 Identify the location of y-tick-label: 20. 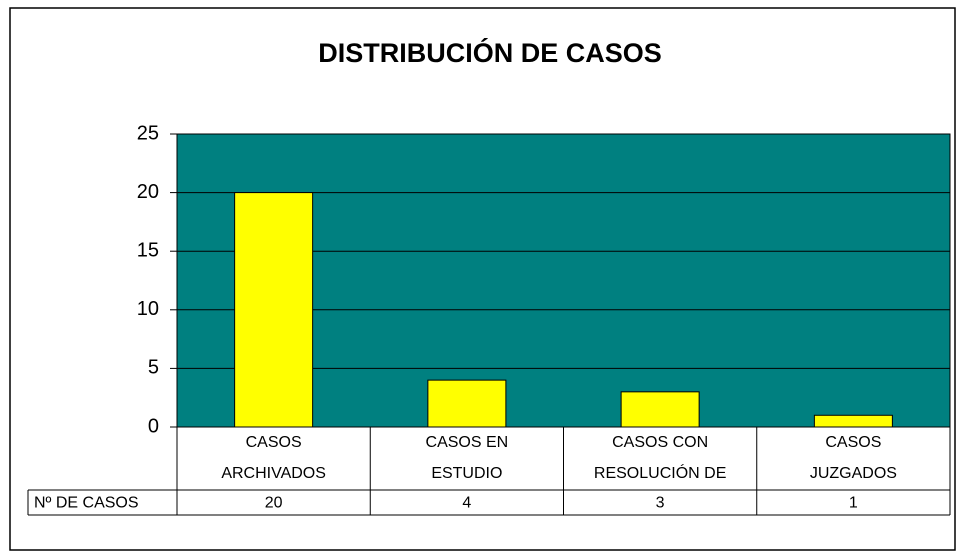
(148, 192).